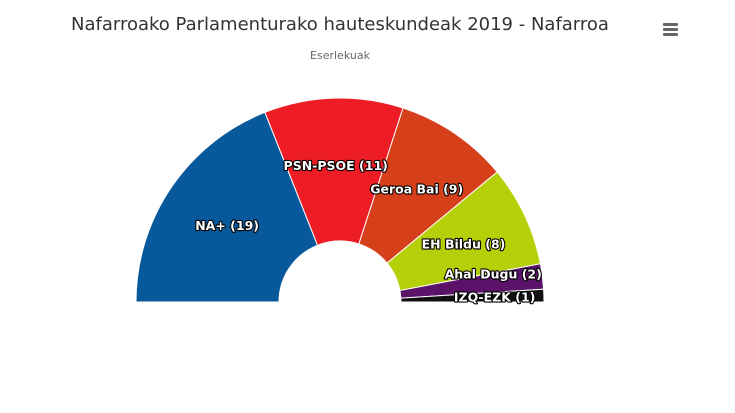 The image size is (735, 413). I want to click on label-eh-bildu: EH Bildu (8), so click(464, 243).